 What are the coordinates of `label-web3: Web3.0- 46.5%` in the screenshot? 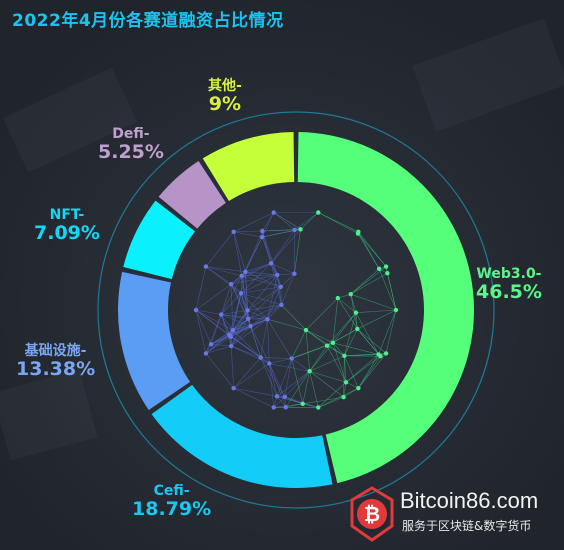 It's located at (509, 285).